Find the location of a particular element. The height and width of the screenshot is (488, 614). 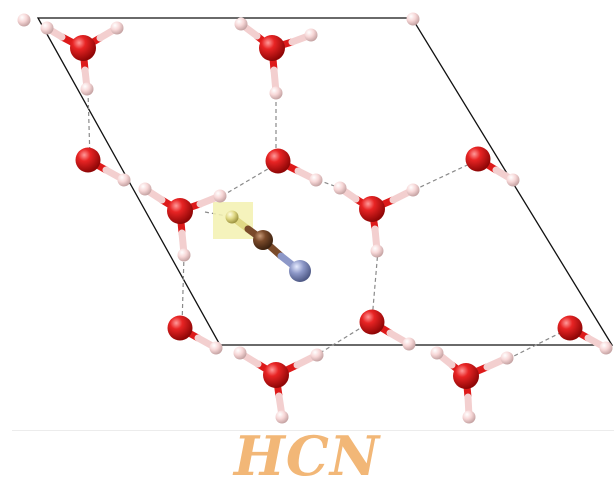

nitrogen-atom is located at coordinates (300, 271).